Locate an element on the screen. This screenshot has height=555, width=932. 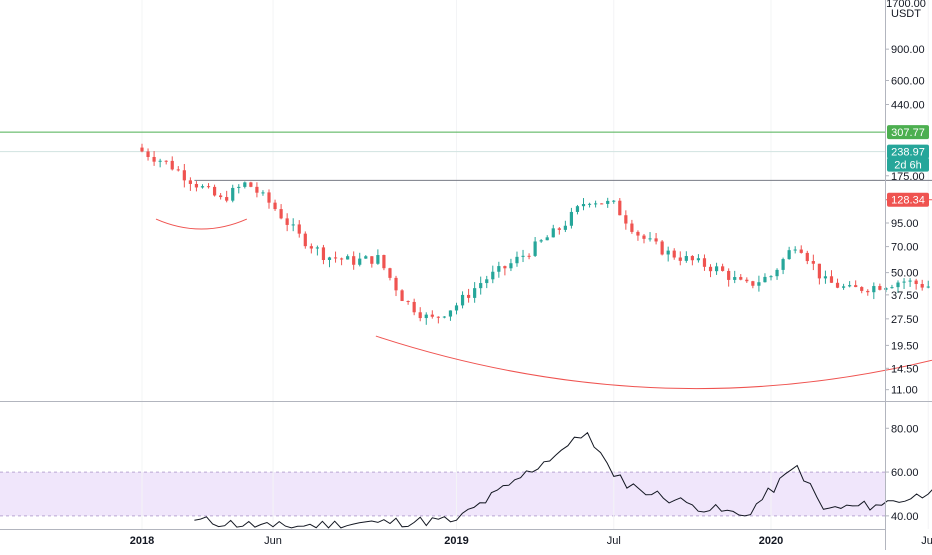
rsi-axis: 80.00 60.00 40.00 is located at coordinates (902, 473).